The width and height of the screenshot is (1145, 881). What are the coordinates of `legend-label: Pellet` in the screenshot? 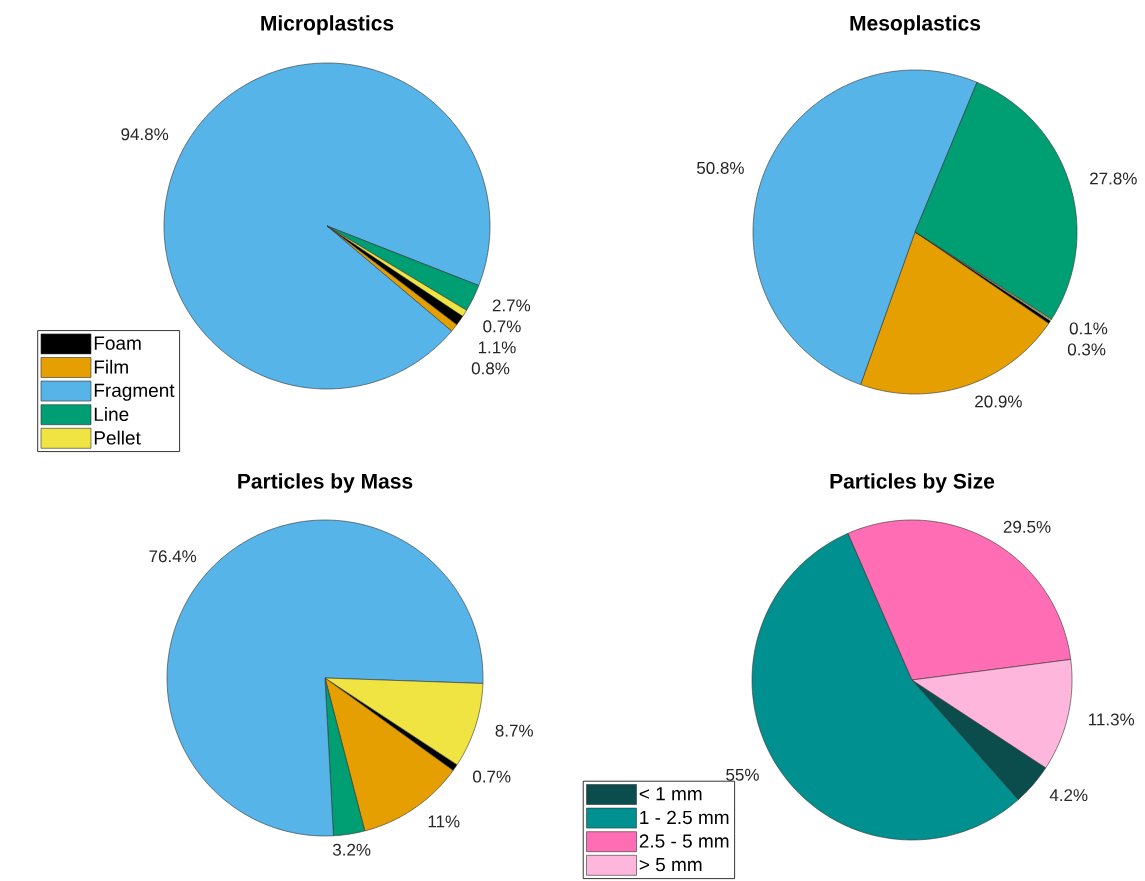 It's located at (117, 437).